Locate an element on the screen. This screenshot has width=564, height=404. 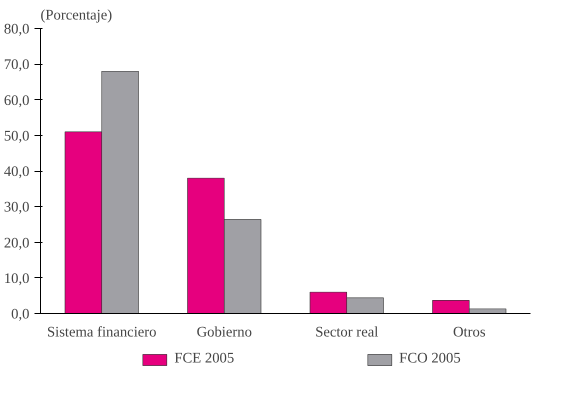
y-tick-label: 20,0 is located at coordinates (17, 243).